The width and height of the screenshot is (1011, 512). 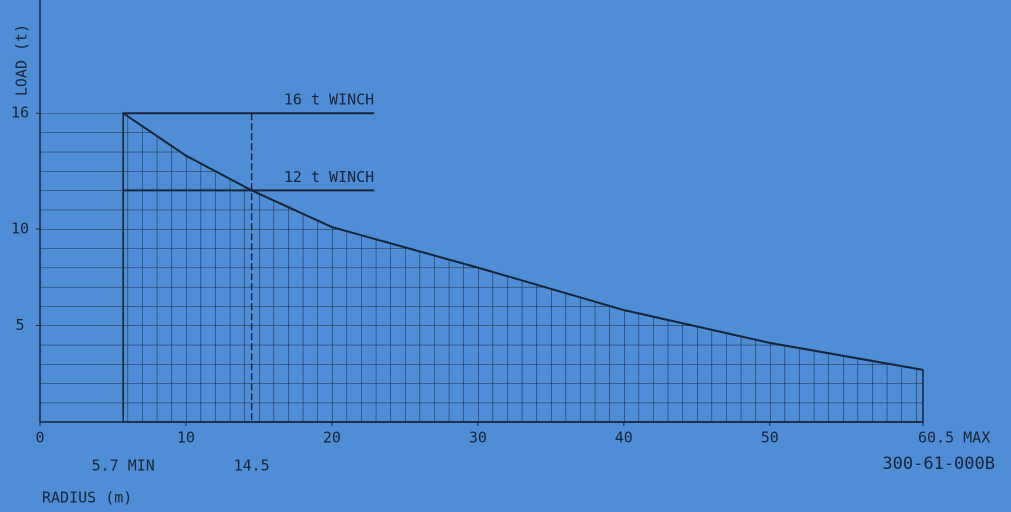 What do you see at coordinates (22, 60) in the screenshot?
I see `y-axis-label: LOAD (t)` at bounding box center [22, 60].